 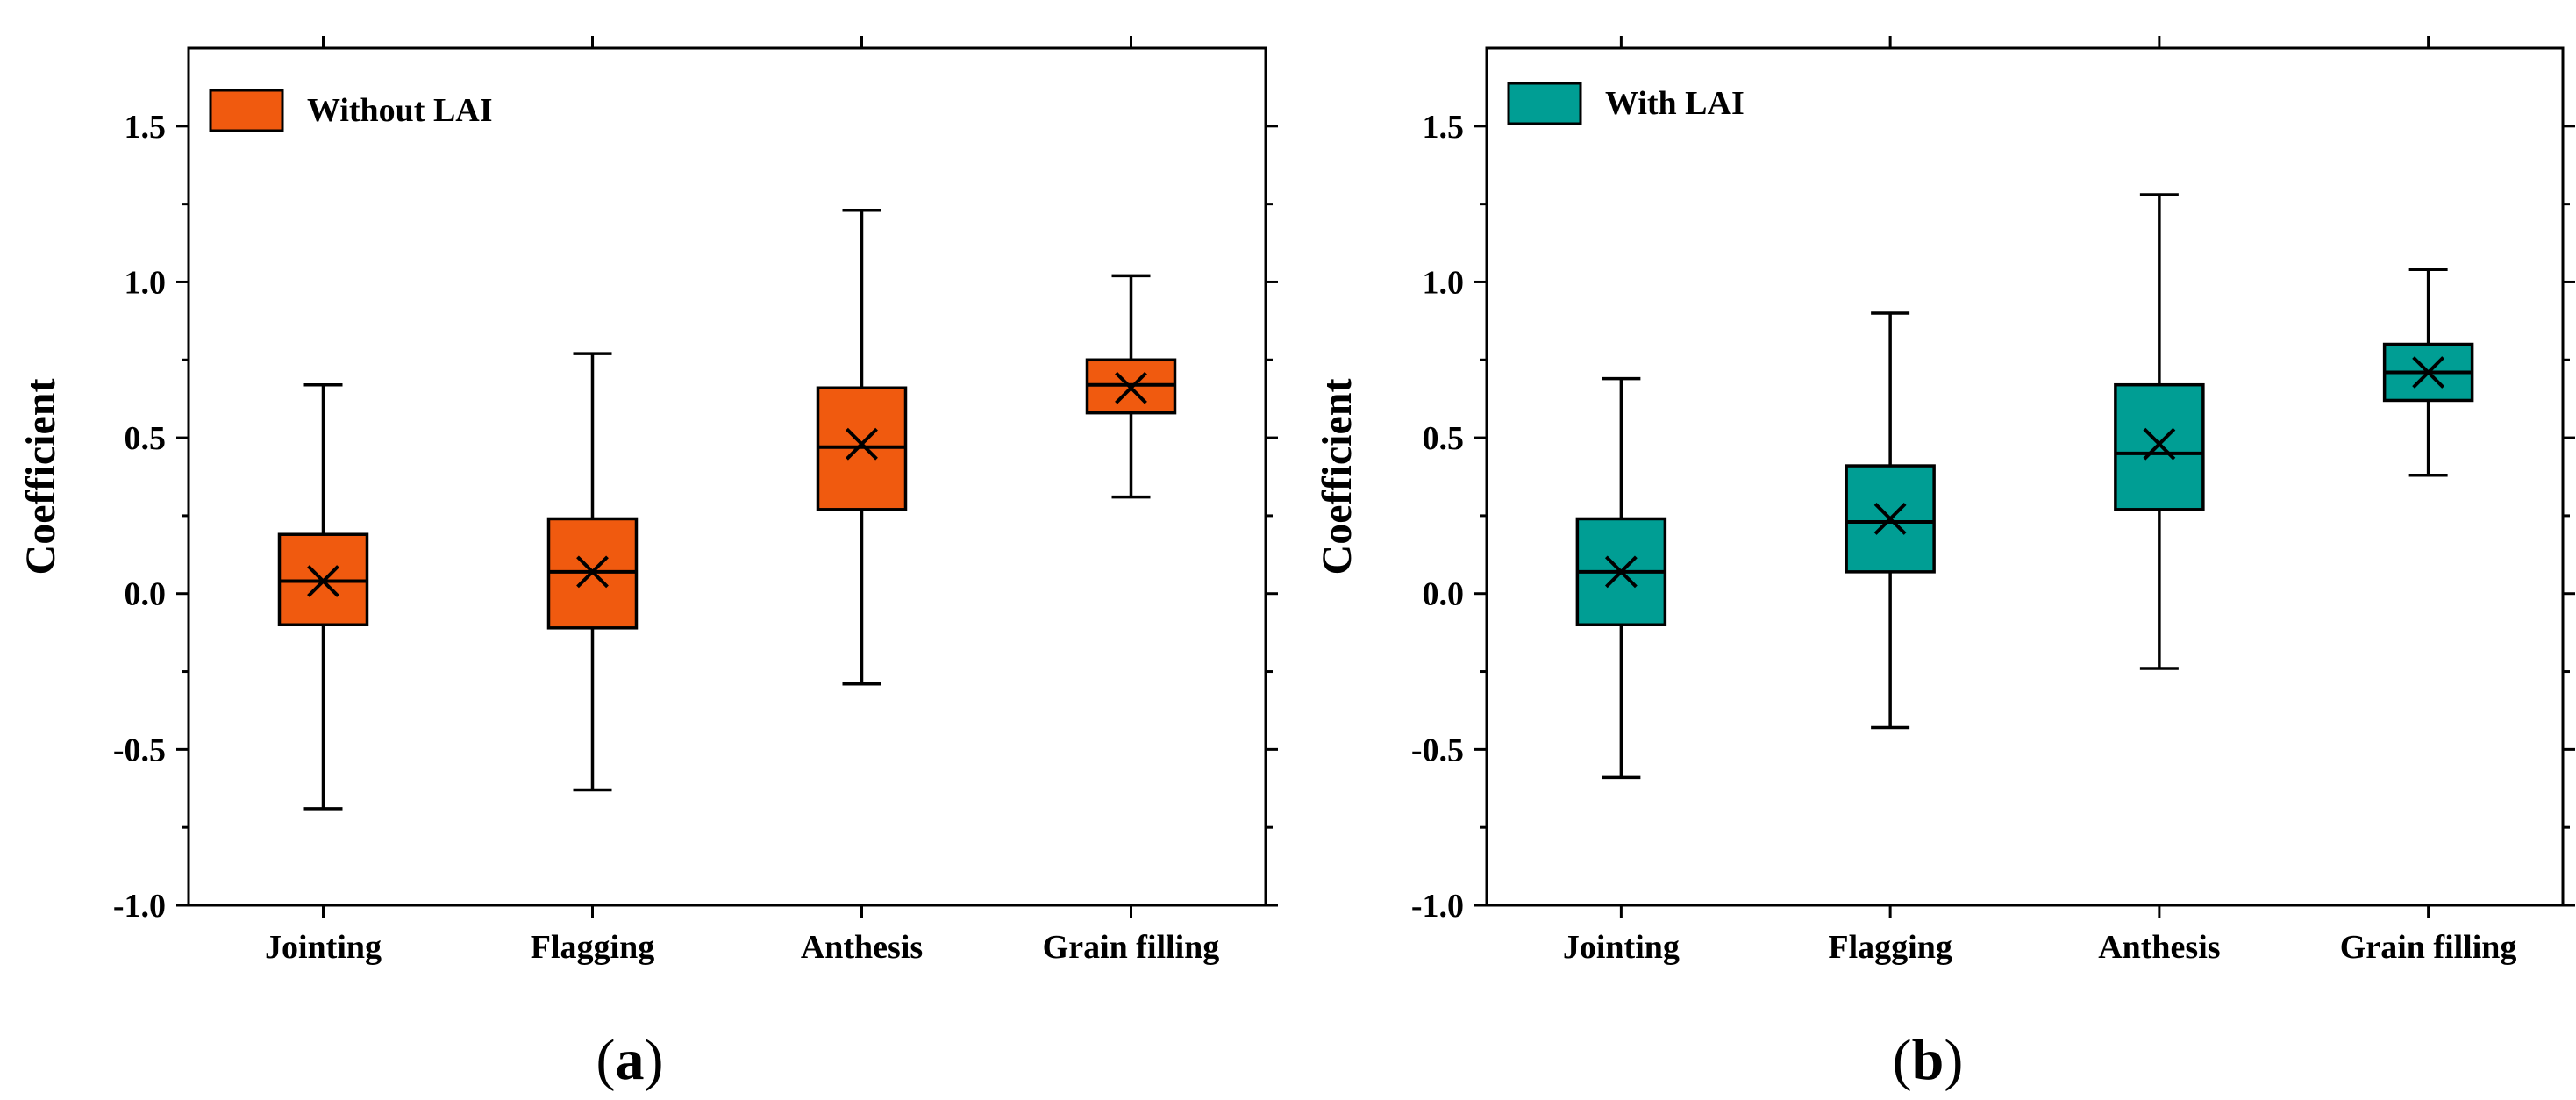 I want to click on legend-label: Without LAI, so click(x=400, y=110).